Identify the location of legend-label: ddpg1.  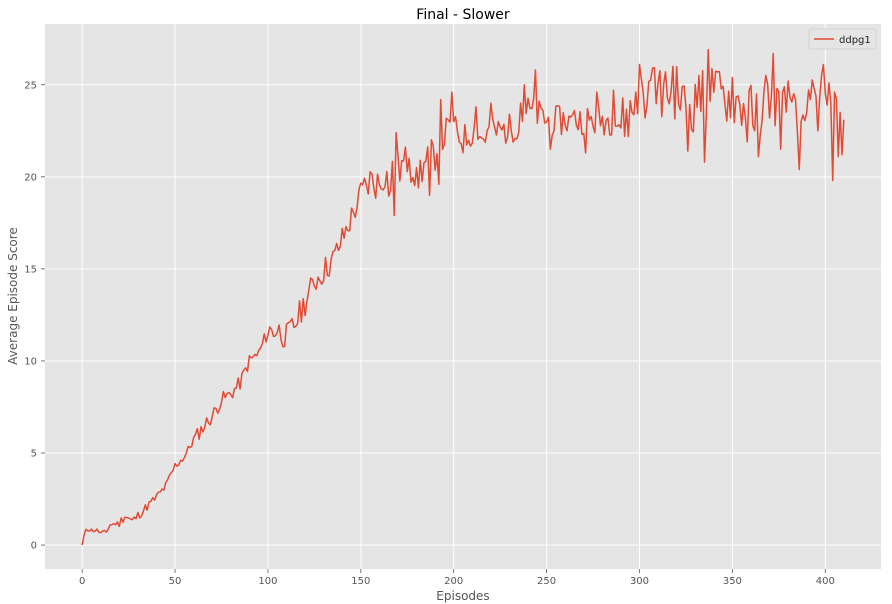
(855, 40).